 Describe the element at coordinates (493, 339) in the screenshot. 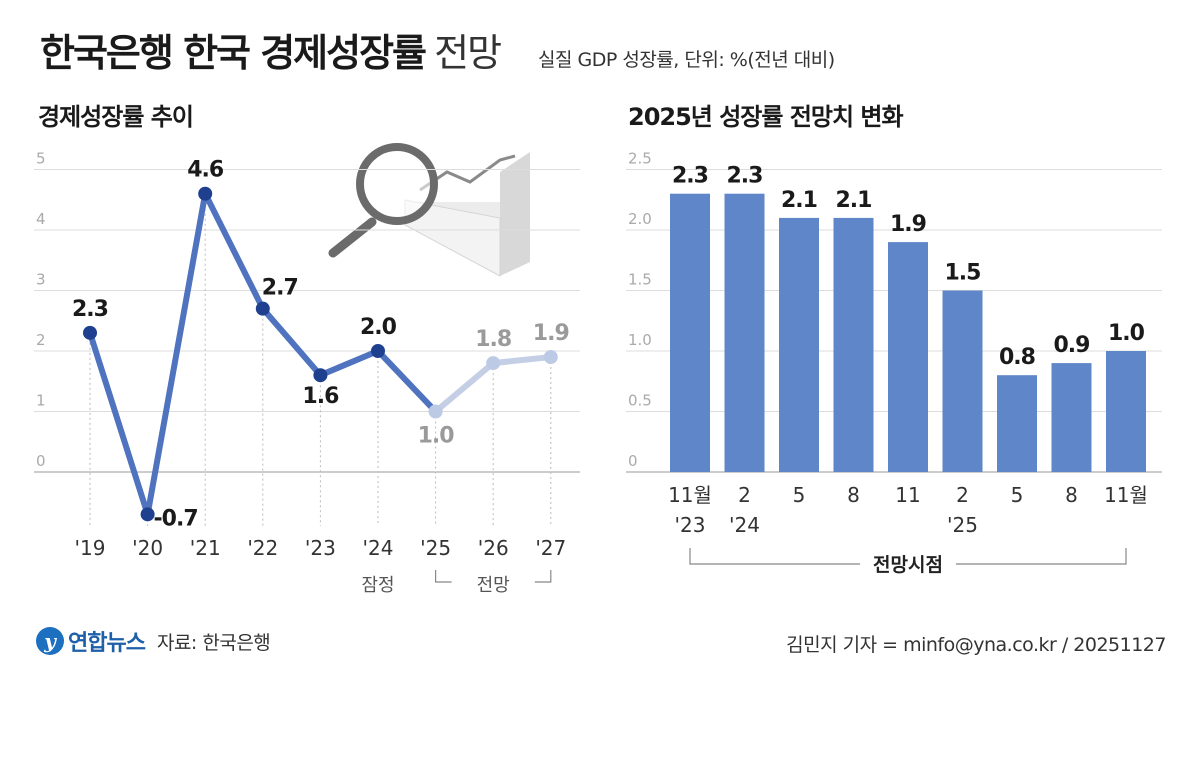

I see `data-label: 1.8` at that location.